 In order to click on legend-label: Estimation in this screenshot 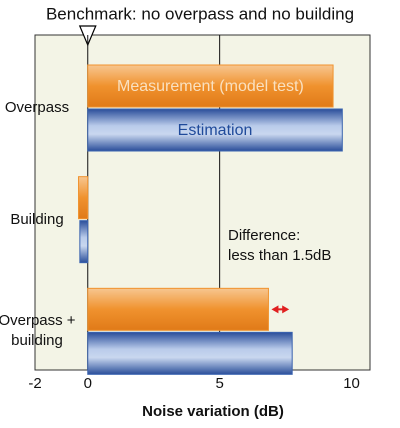, I will do `click(215, 130)`.